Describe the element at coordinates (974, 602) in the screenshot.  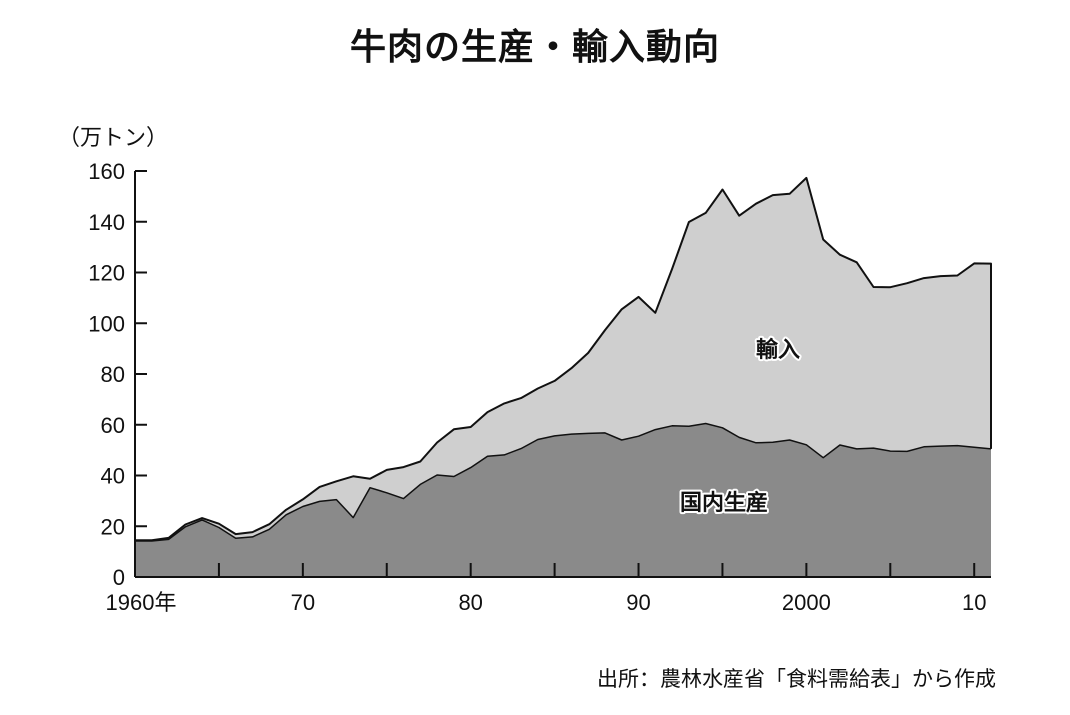
I see `x-tick-label-2010: 10` at that location.